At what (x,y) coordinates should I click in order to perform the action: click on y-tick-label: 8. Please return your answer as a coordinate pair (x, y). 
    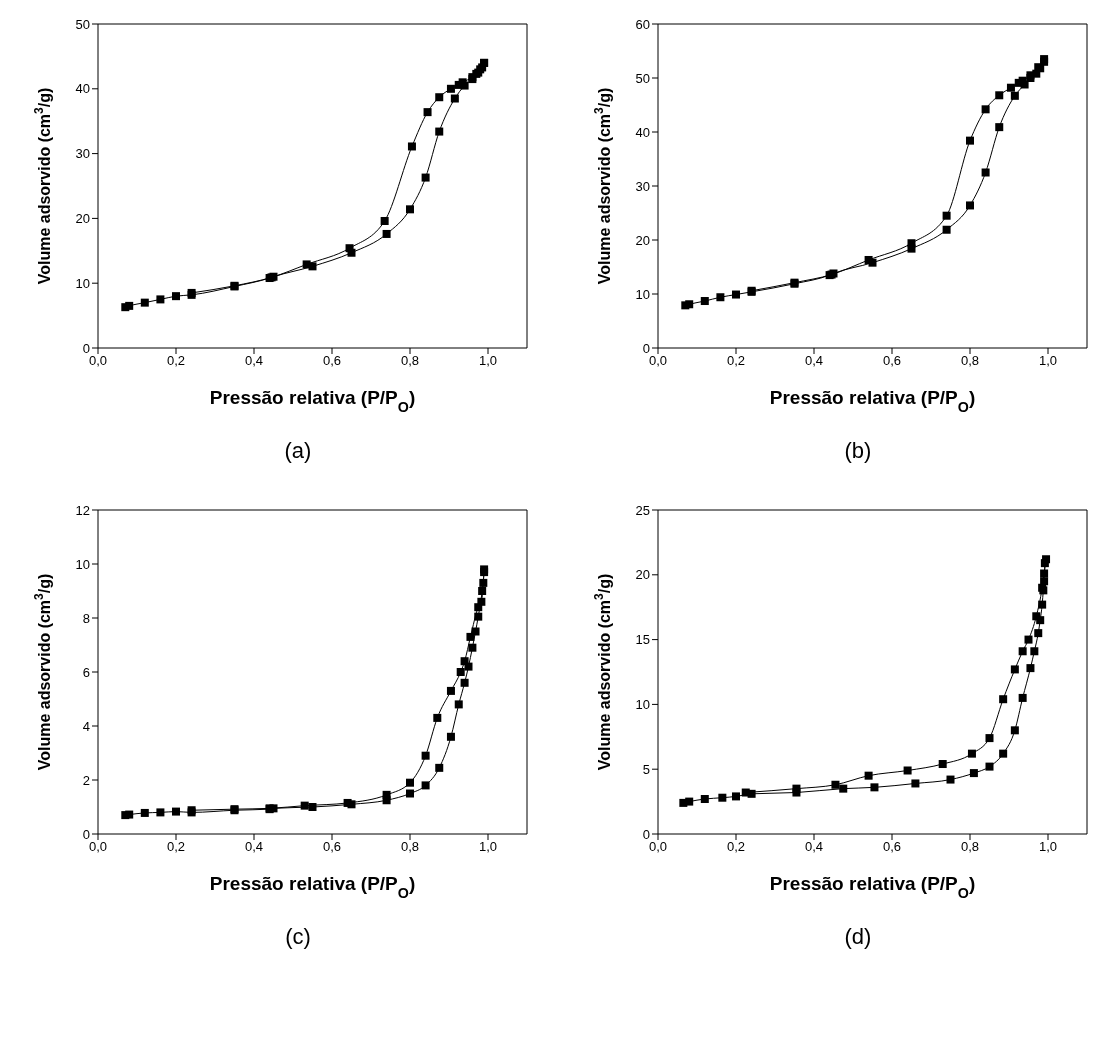
    Looking at the image, I should click on (86, 618).